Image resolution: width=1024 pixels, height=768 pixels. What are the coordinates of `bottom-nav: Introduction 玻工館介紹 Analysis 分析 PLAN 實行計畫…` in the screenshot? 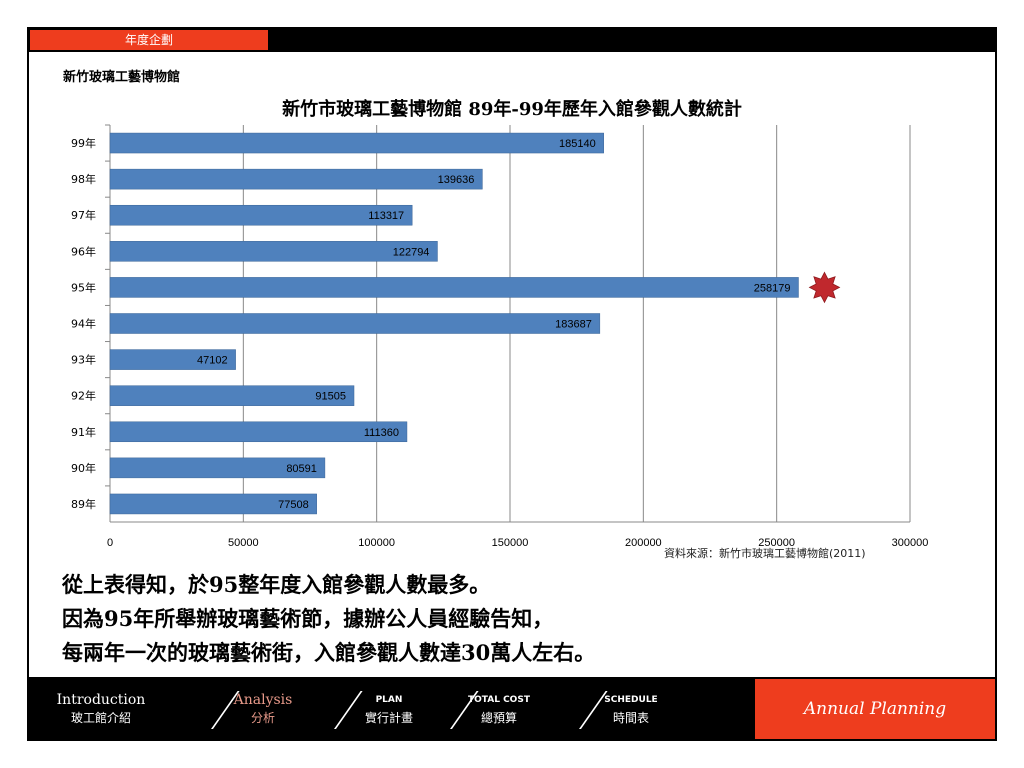 It's located at (391, 709).